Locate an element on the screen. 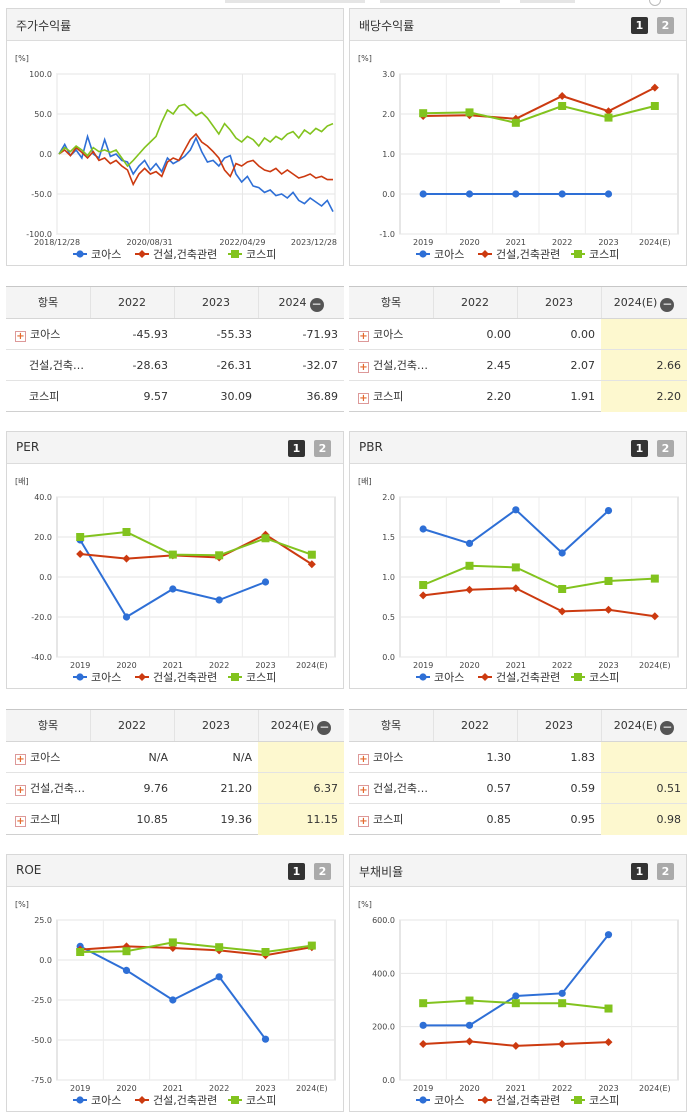  cell-2024: 36.89 is located at coordinates (322, 396).